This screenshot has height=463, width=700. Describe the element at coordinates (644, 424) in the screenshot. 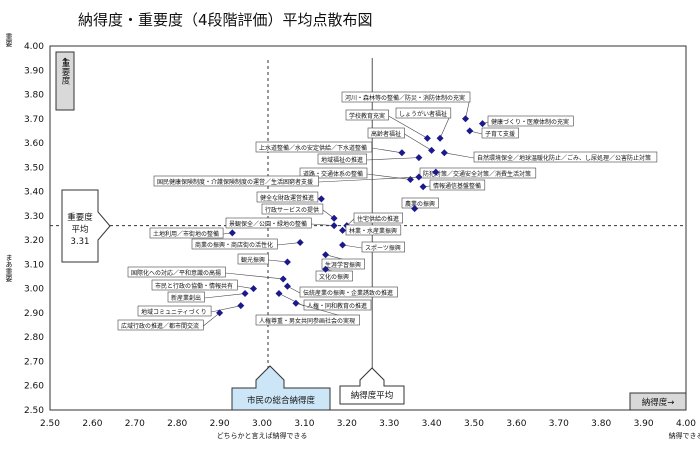

I see `x-tick-label: 3.90` at that location.